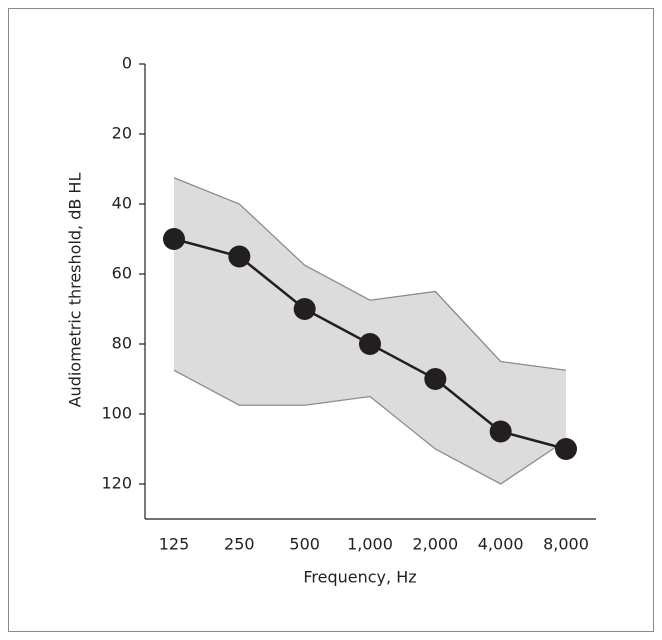  I want to click on band-edge, so click(370, 427).